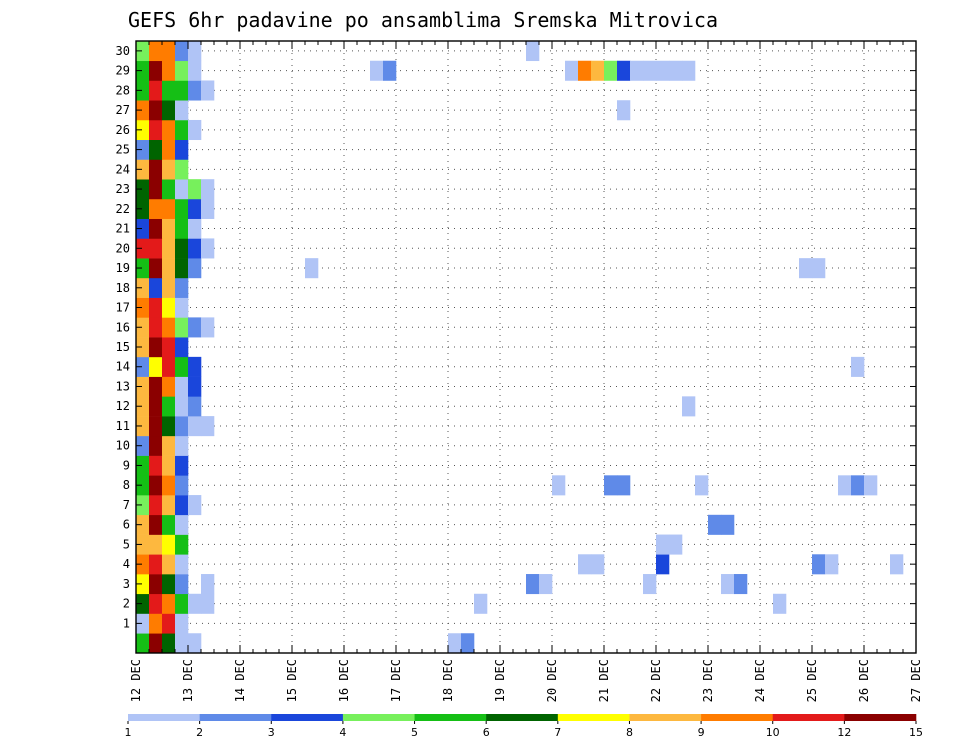  Describe the element at coordinates (396, 680) in the screenshot. I see `x-tick-label: 17 DEC` at that location.